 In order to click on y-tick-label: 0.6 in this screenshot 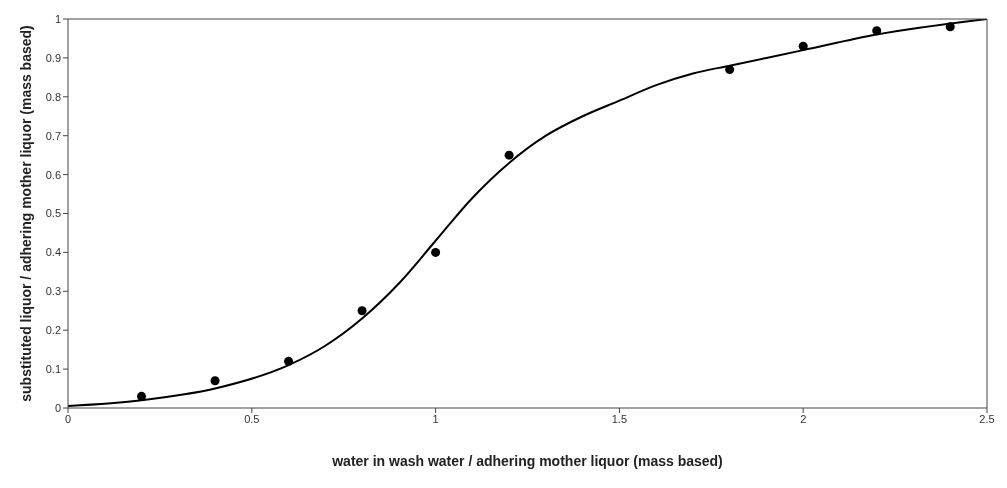, I will do `click(53, 174)`.